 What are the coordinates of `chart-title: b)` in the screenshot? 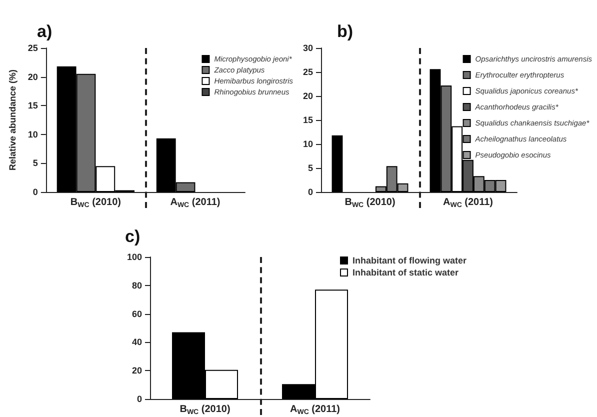 It's located at (345, 31).